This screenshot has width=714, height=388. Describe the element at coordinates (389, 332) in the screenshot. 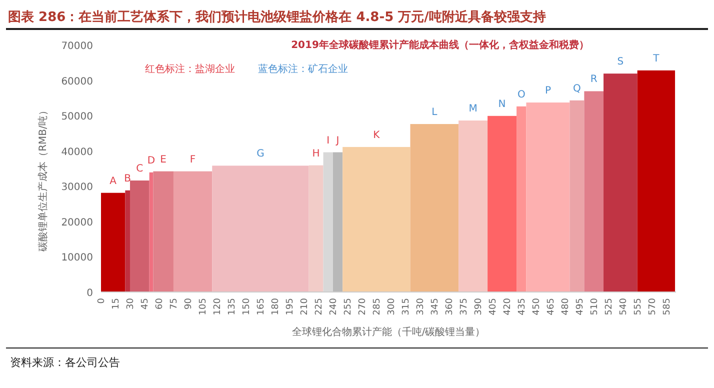

I see `x-axis-title: 全球锂化合物累计产能（千吨/碳酸锂当量）` at that location.